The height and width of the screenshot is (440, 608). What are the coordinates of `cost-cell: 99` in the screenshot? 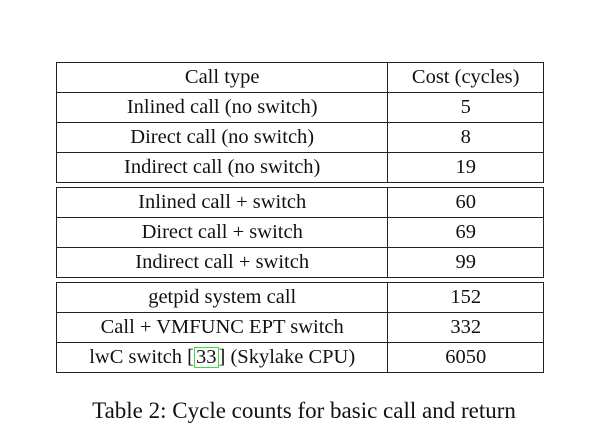 It's located at (465, 262).